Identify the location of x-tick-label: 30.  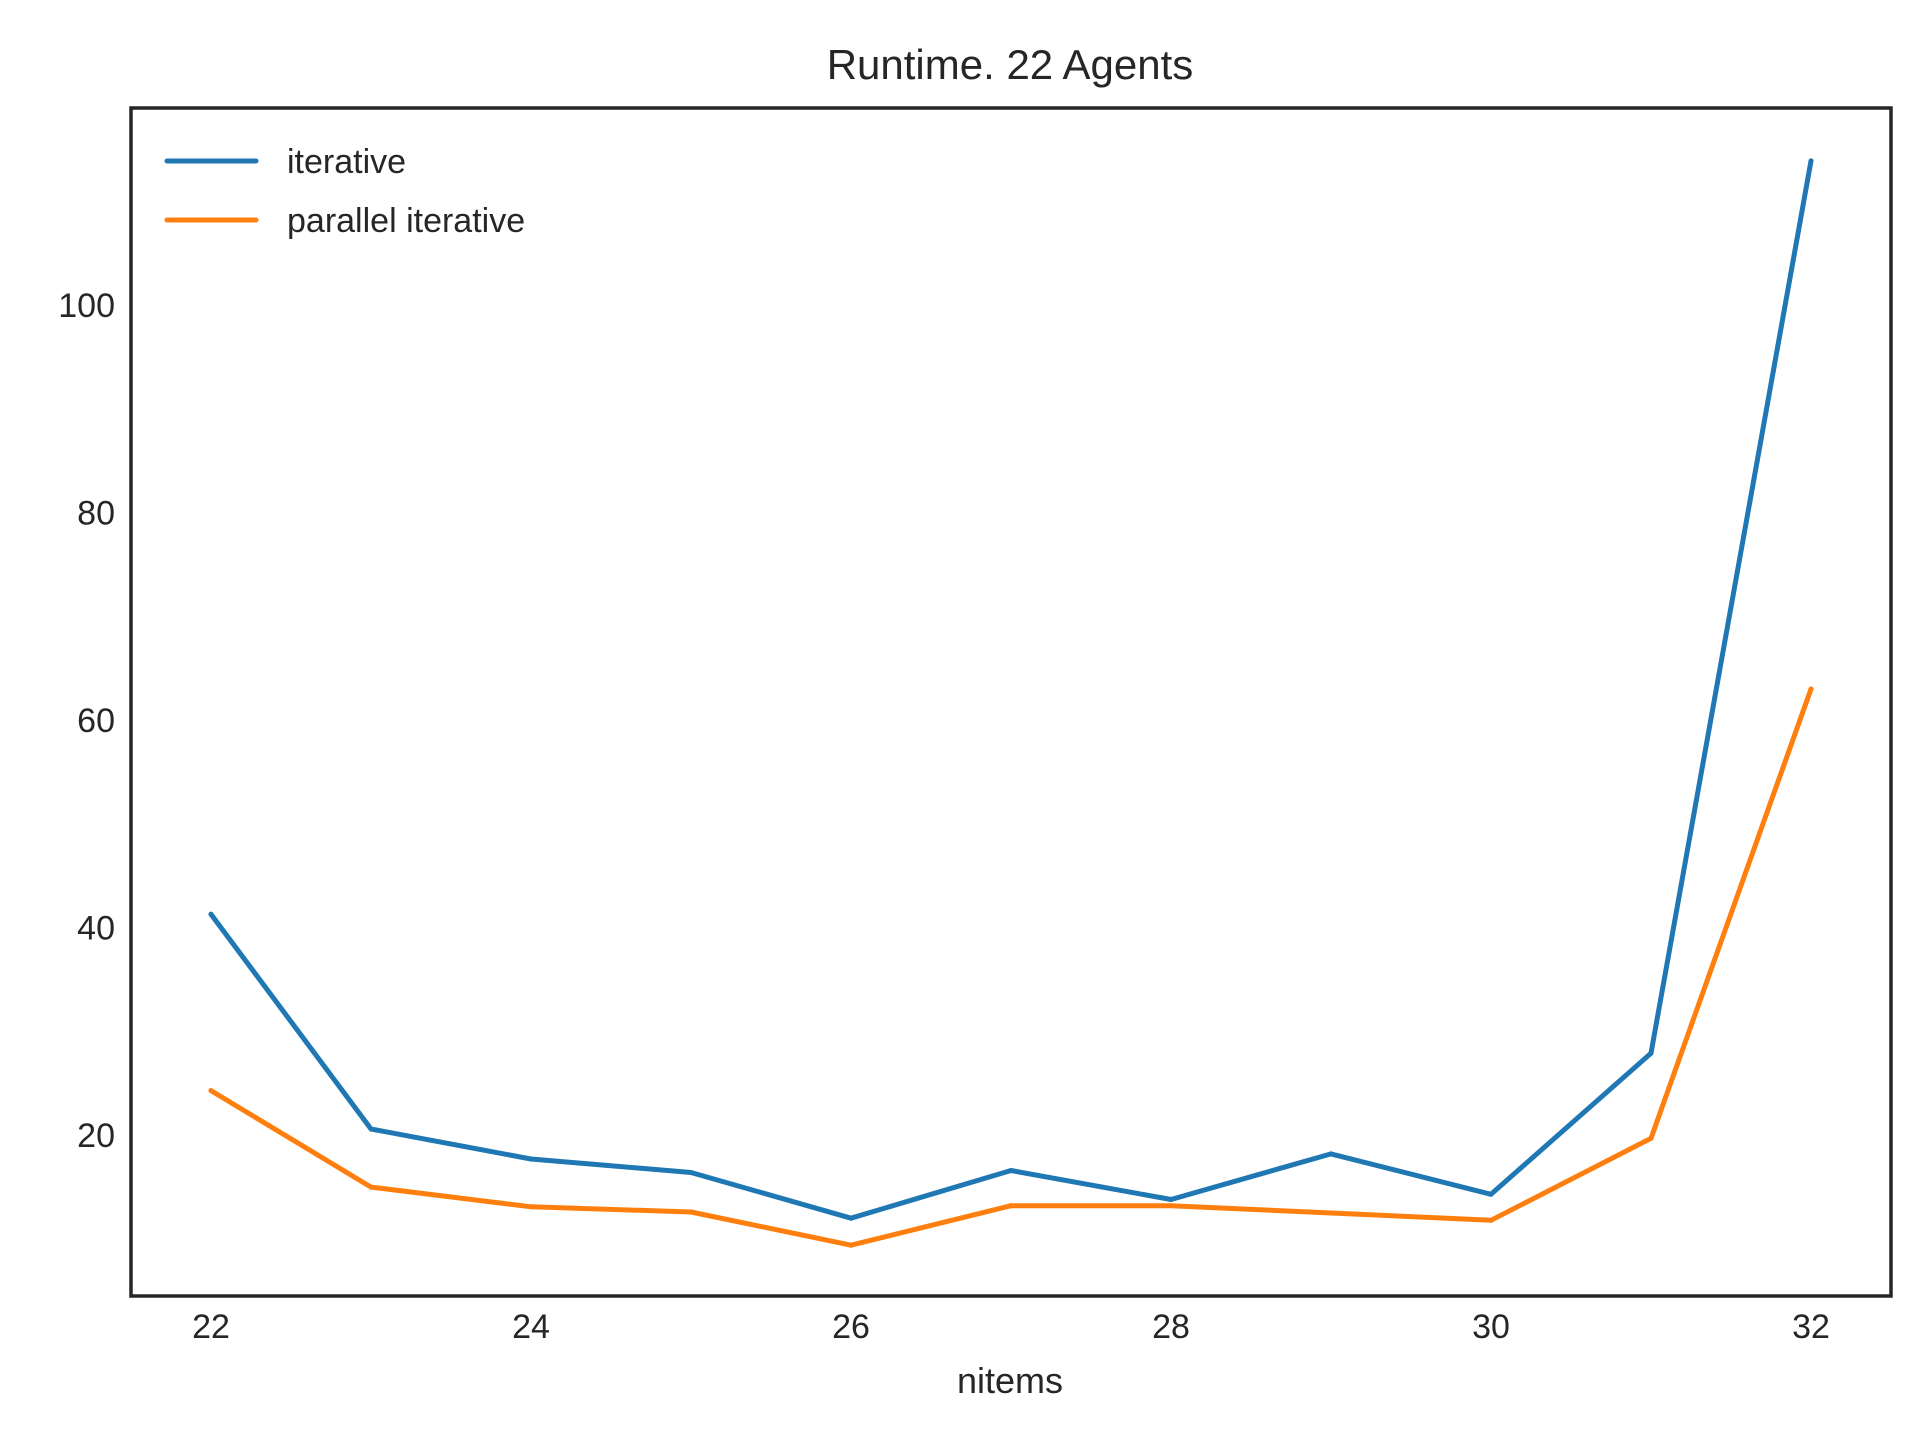
(1491, 1327).